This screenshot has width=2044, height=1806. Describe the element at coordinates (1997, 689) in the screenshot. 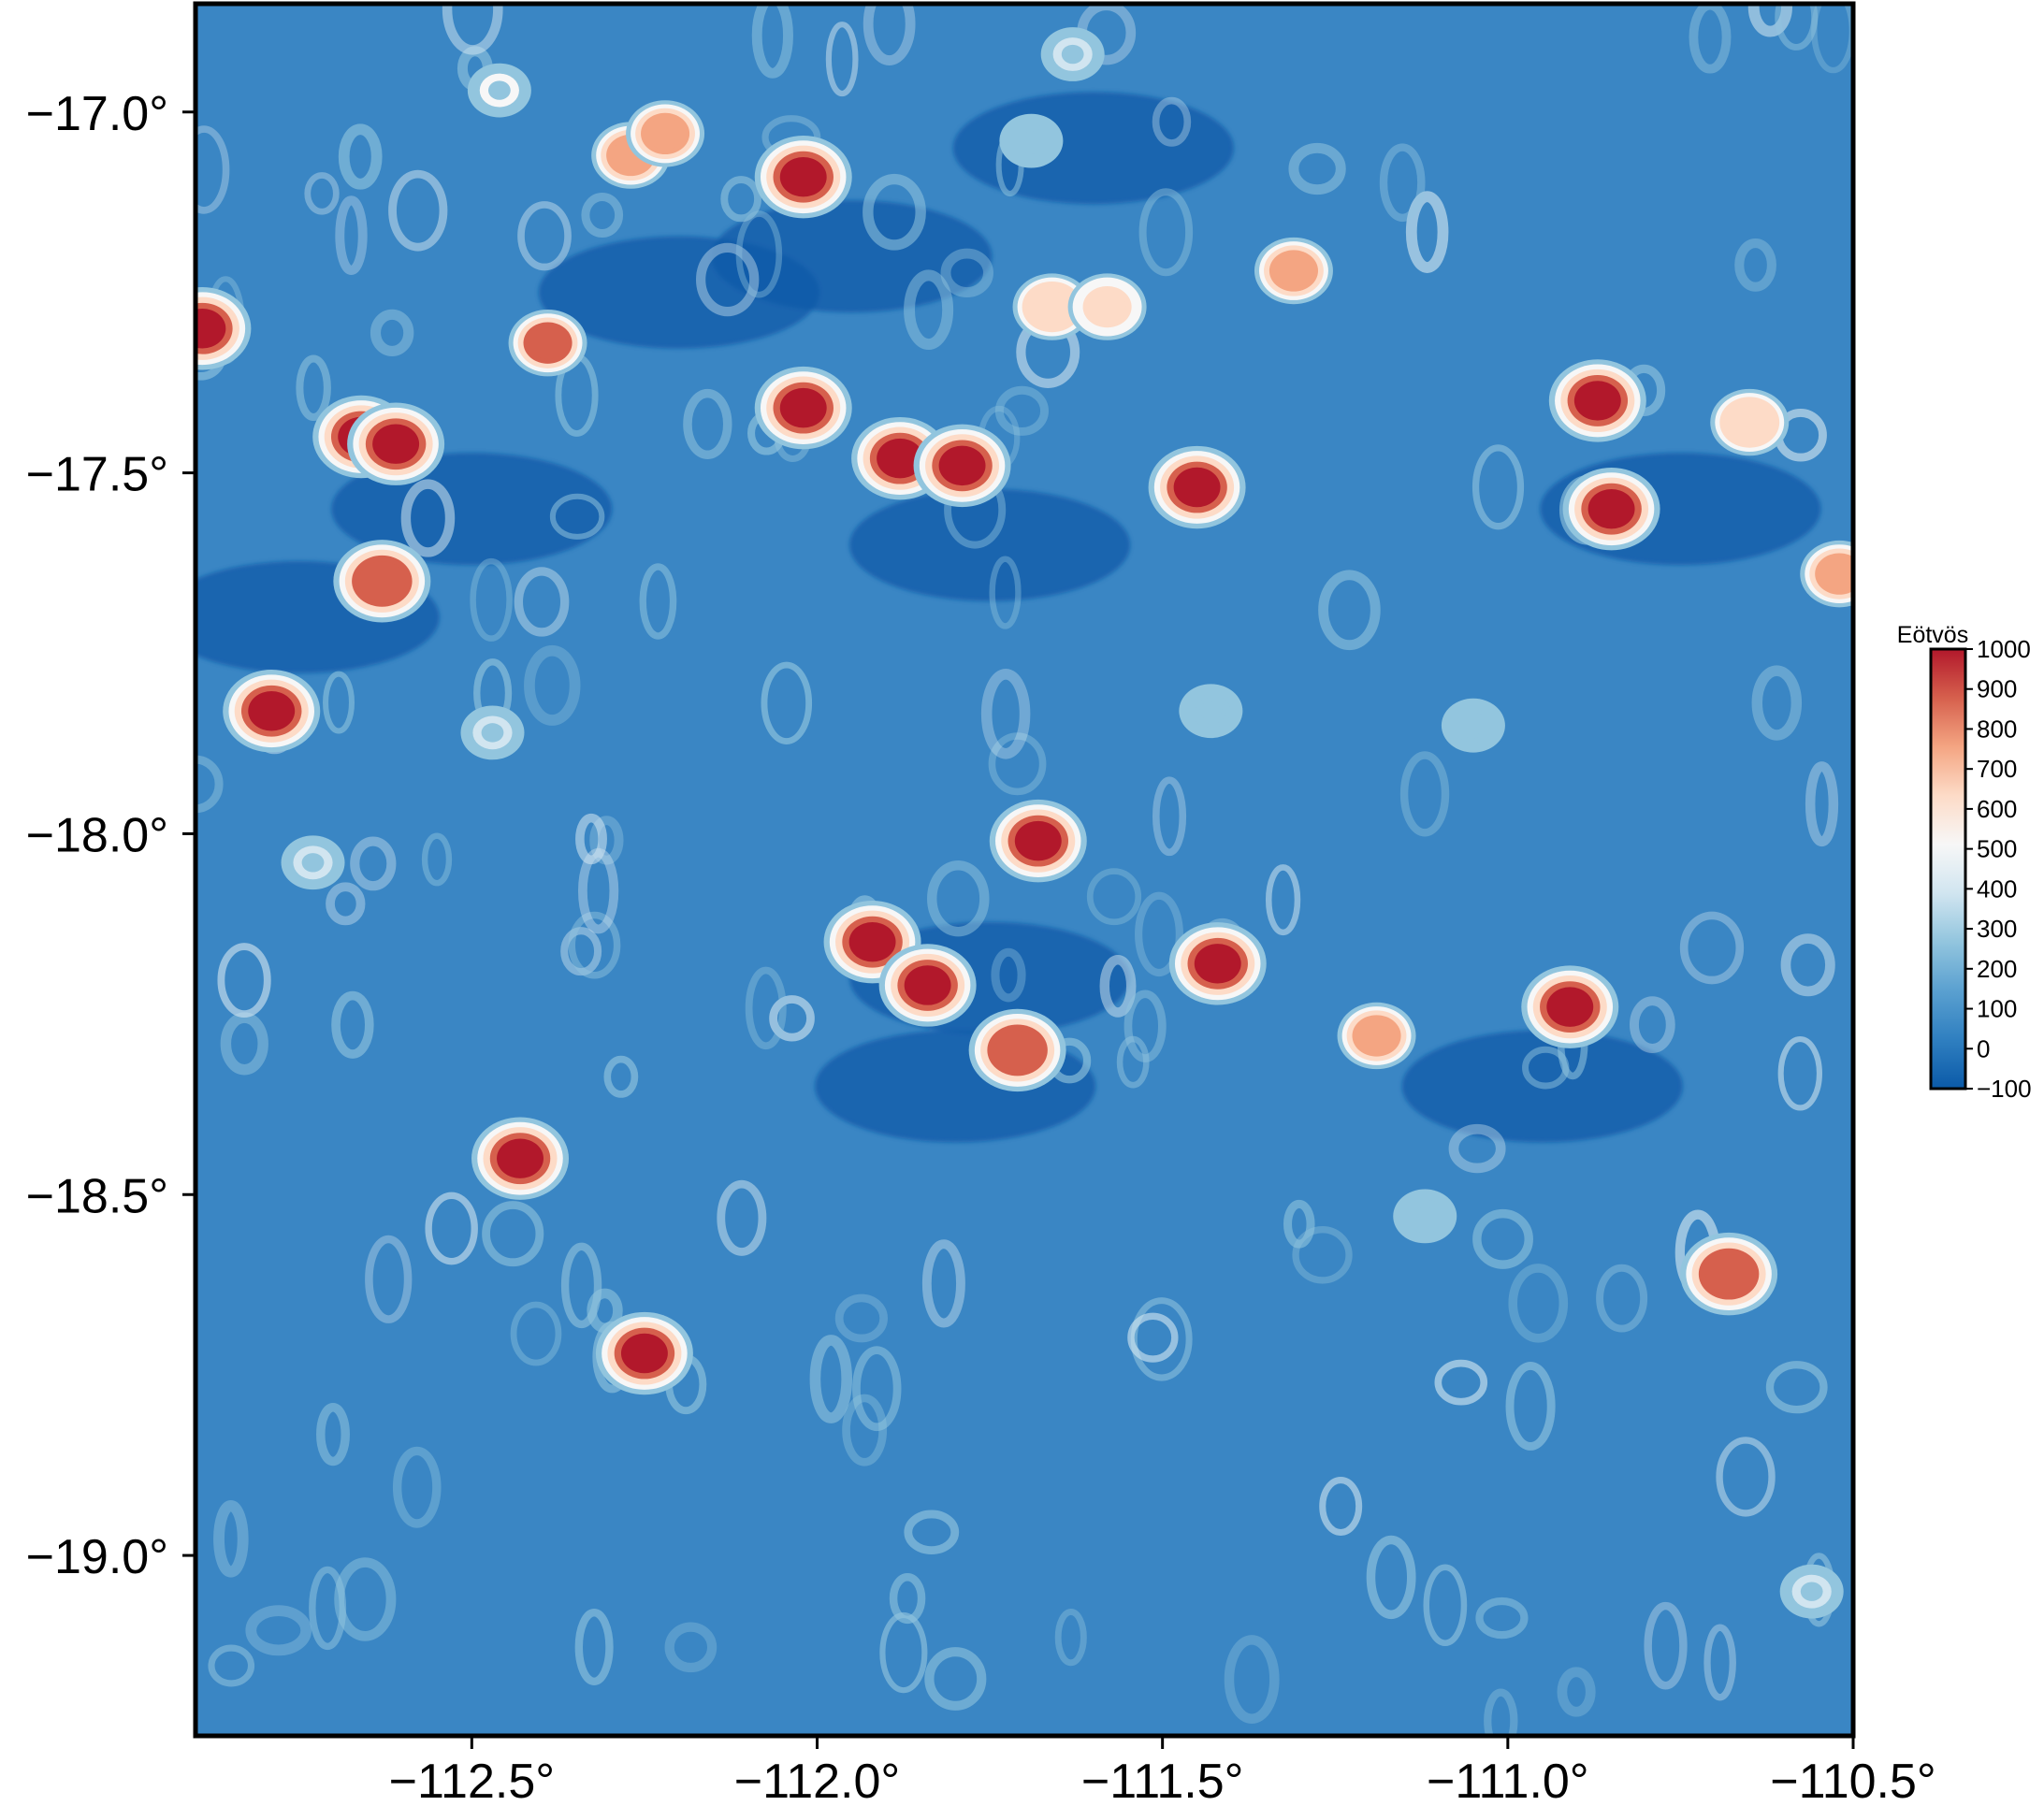

I see `colorbar-tick-label: 900` at that location.